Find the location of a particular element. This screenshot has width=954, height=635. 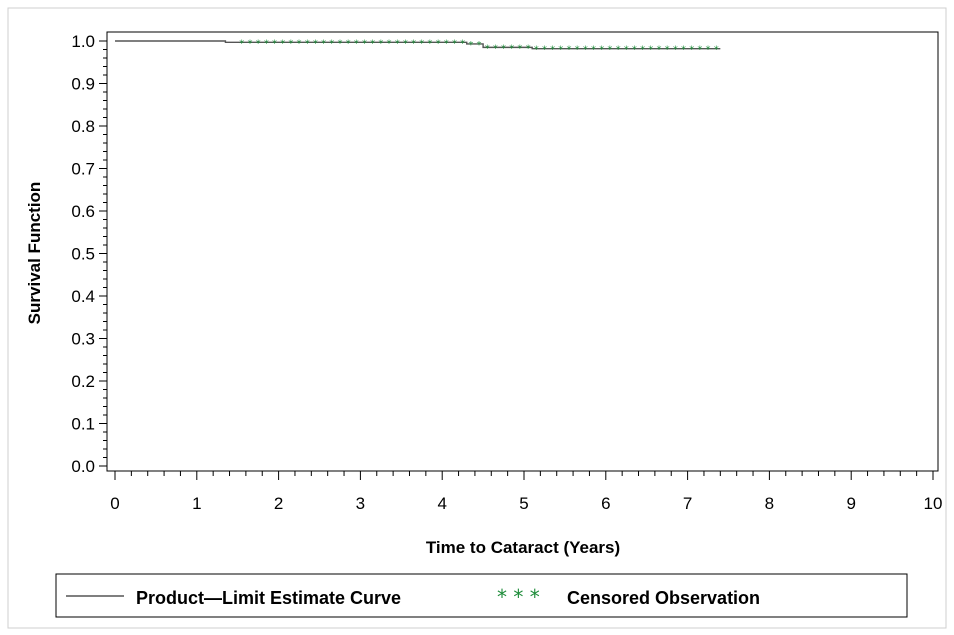

survival-curve is located at coordinates (418, 45).